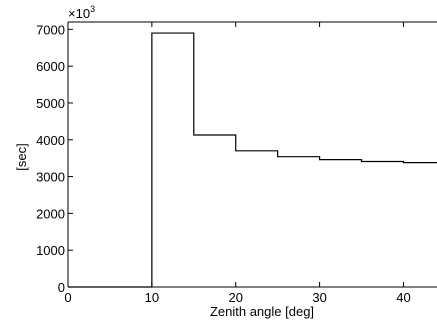 The image size is (437, 327). What do you see at coordinates (61, 287) in the screenshot?
I see `y-tick-label: 0` at bounding box center [61, 287].